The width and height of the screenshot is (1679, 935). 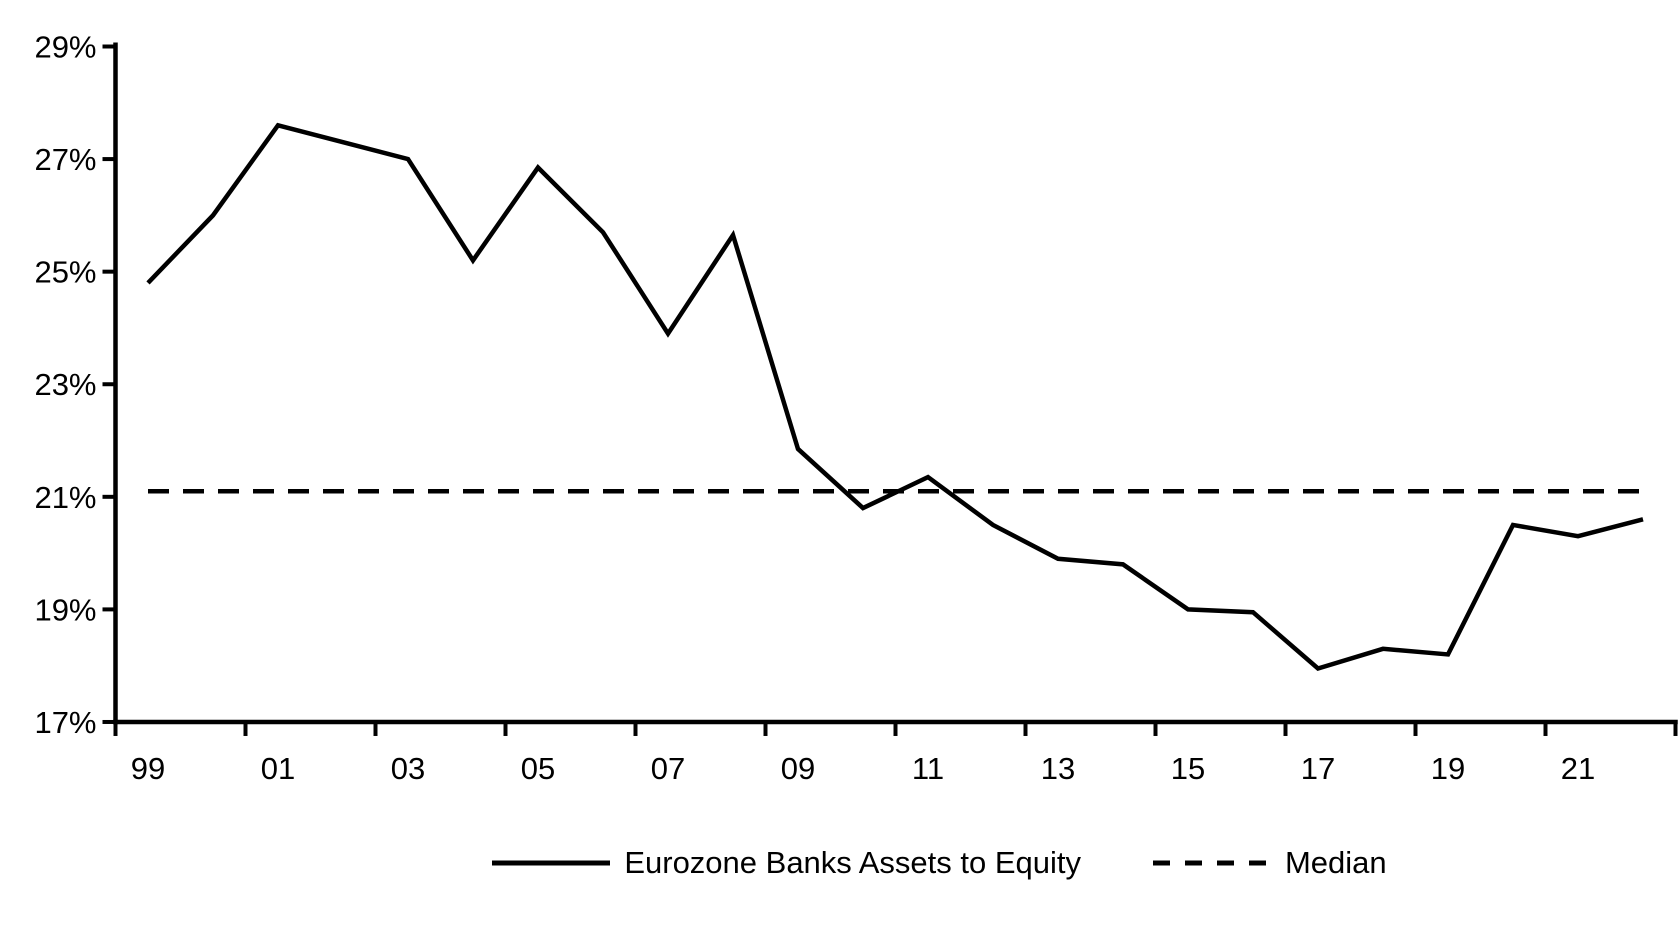 I want to click on y-axis-label: 23%, so click(x=65, y=384).